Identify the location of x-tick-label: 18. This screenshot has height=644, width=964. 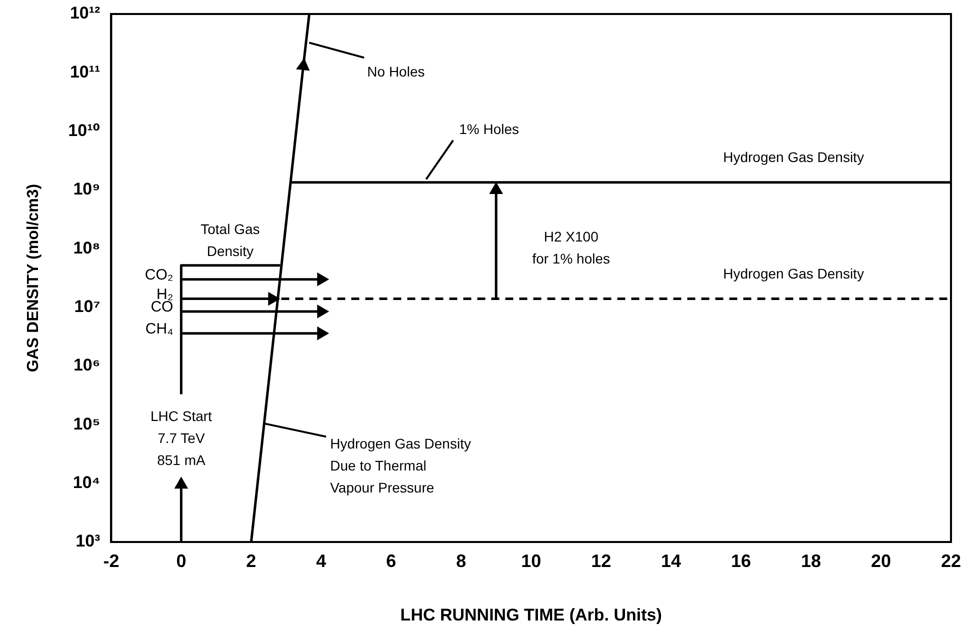
(811, 560).